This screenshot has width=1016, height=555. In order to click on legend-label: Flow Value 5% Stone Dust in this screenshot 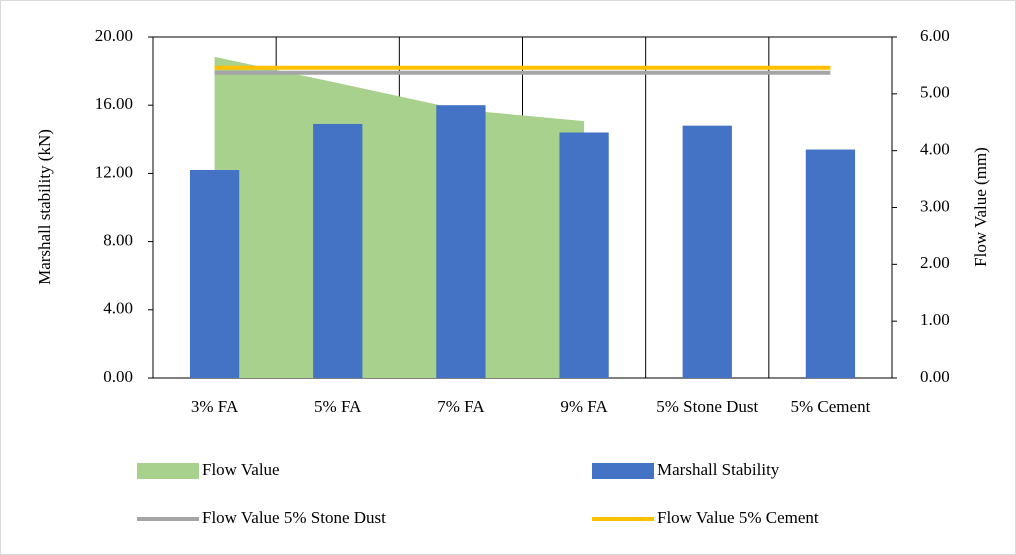, I will do `click(294, 517)`.